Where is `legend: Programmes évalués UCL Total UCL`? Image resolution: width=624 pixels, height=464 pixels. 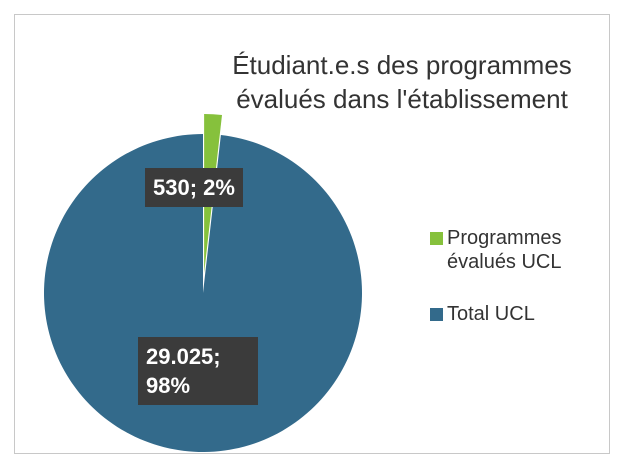
legend: Programmes évalués UCL Total UCL is located at coordinates (520, 290).